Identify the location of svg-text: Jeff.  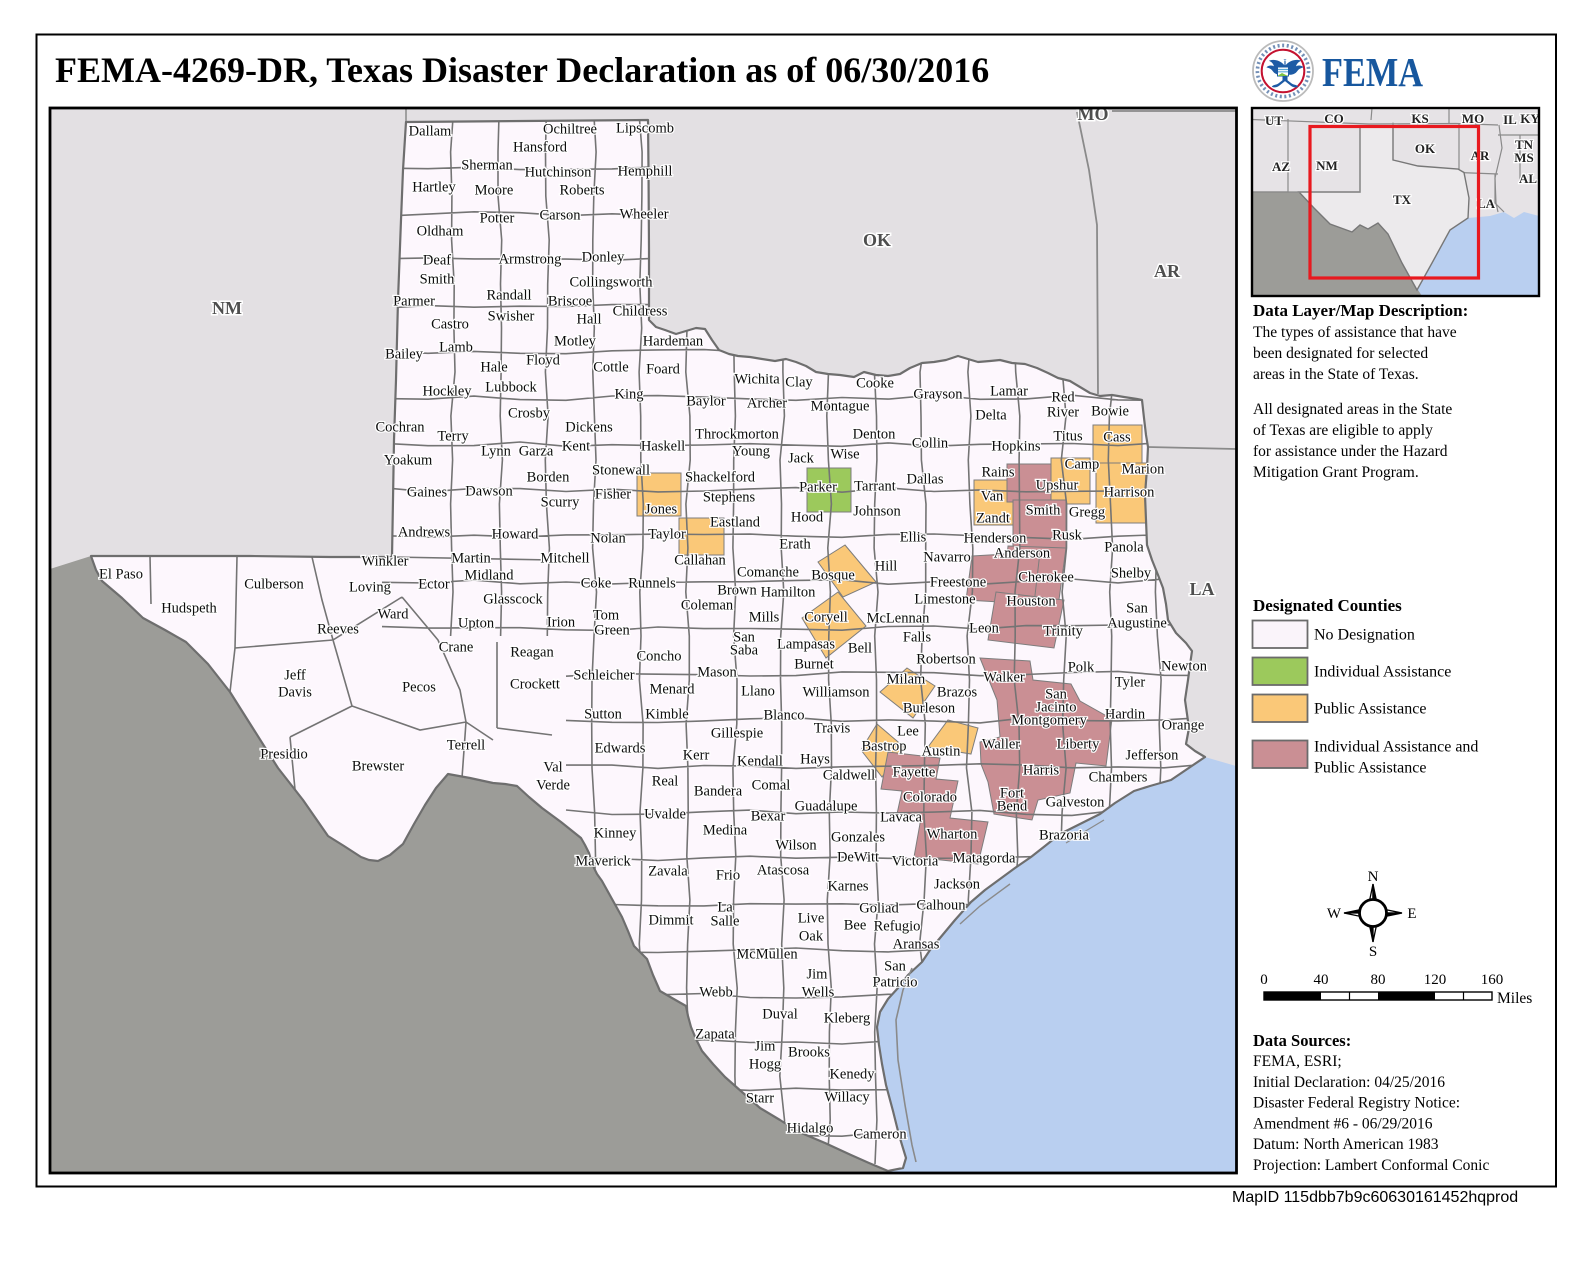
(295, 676).